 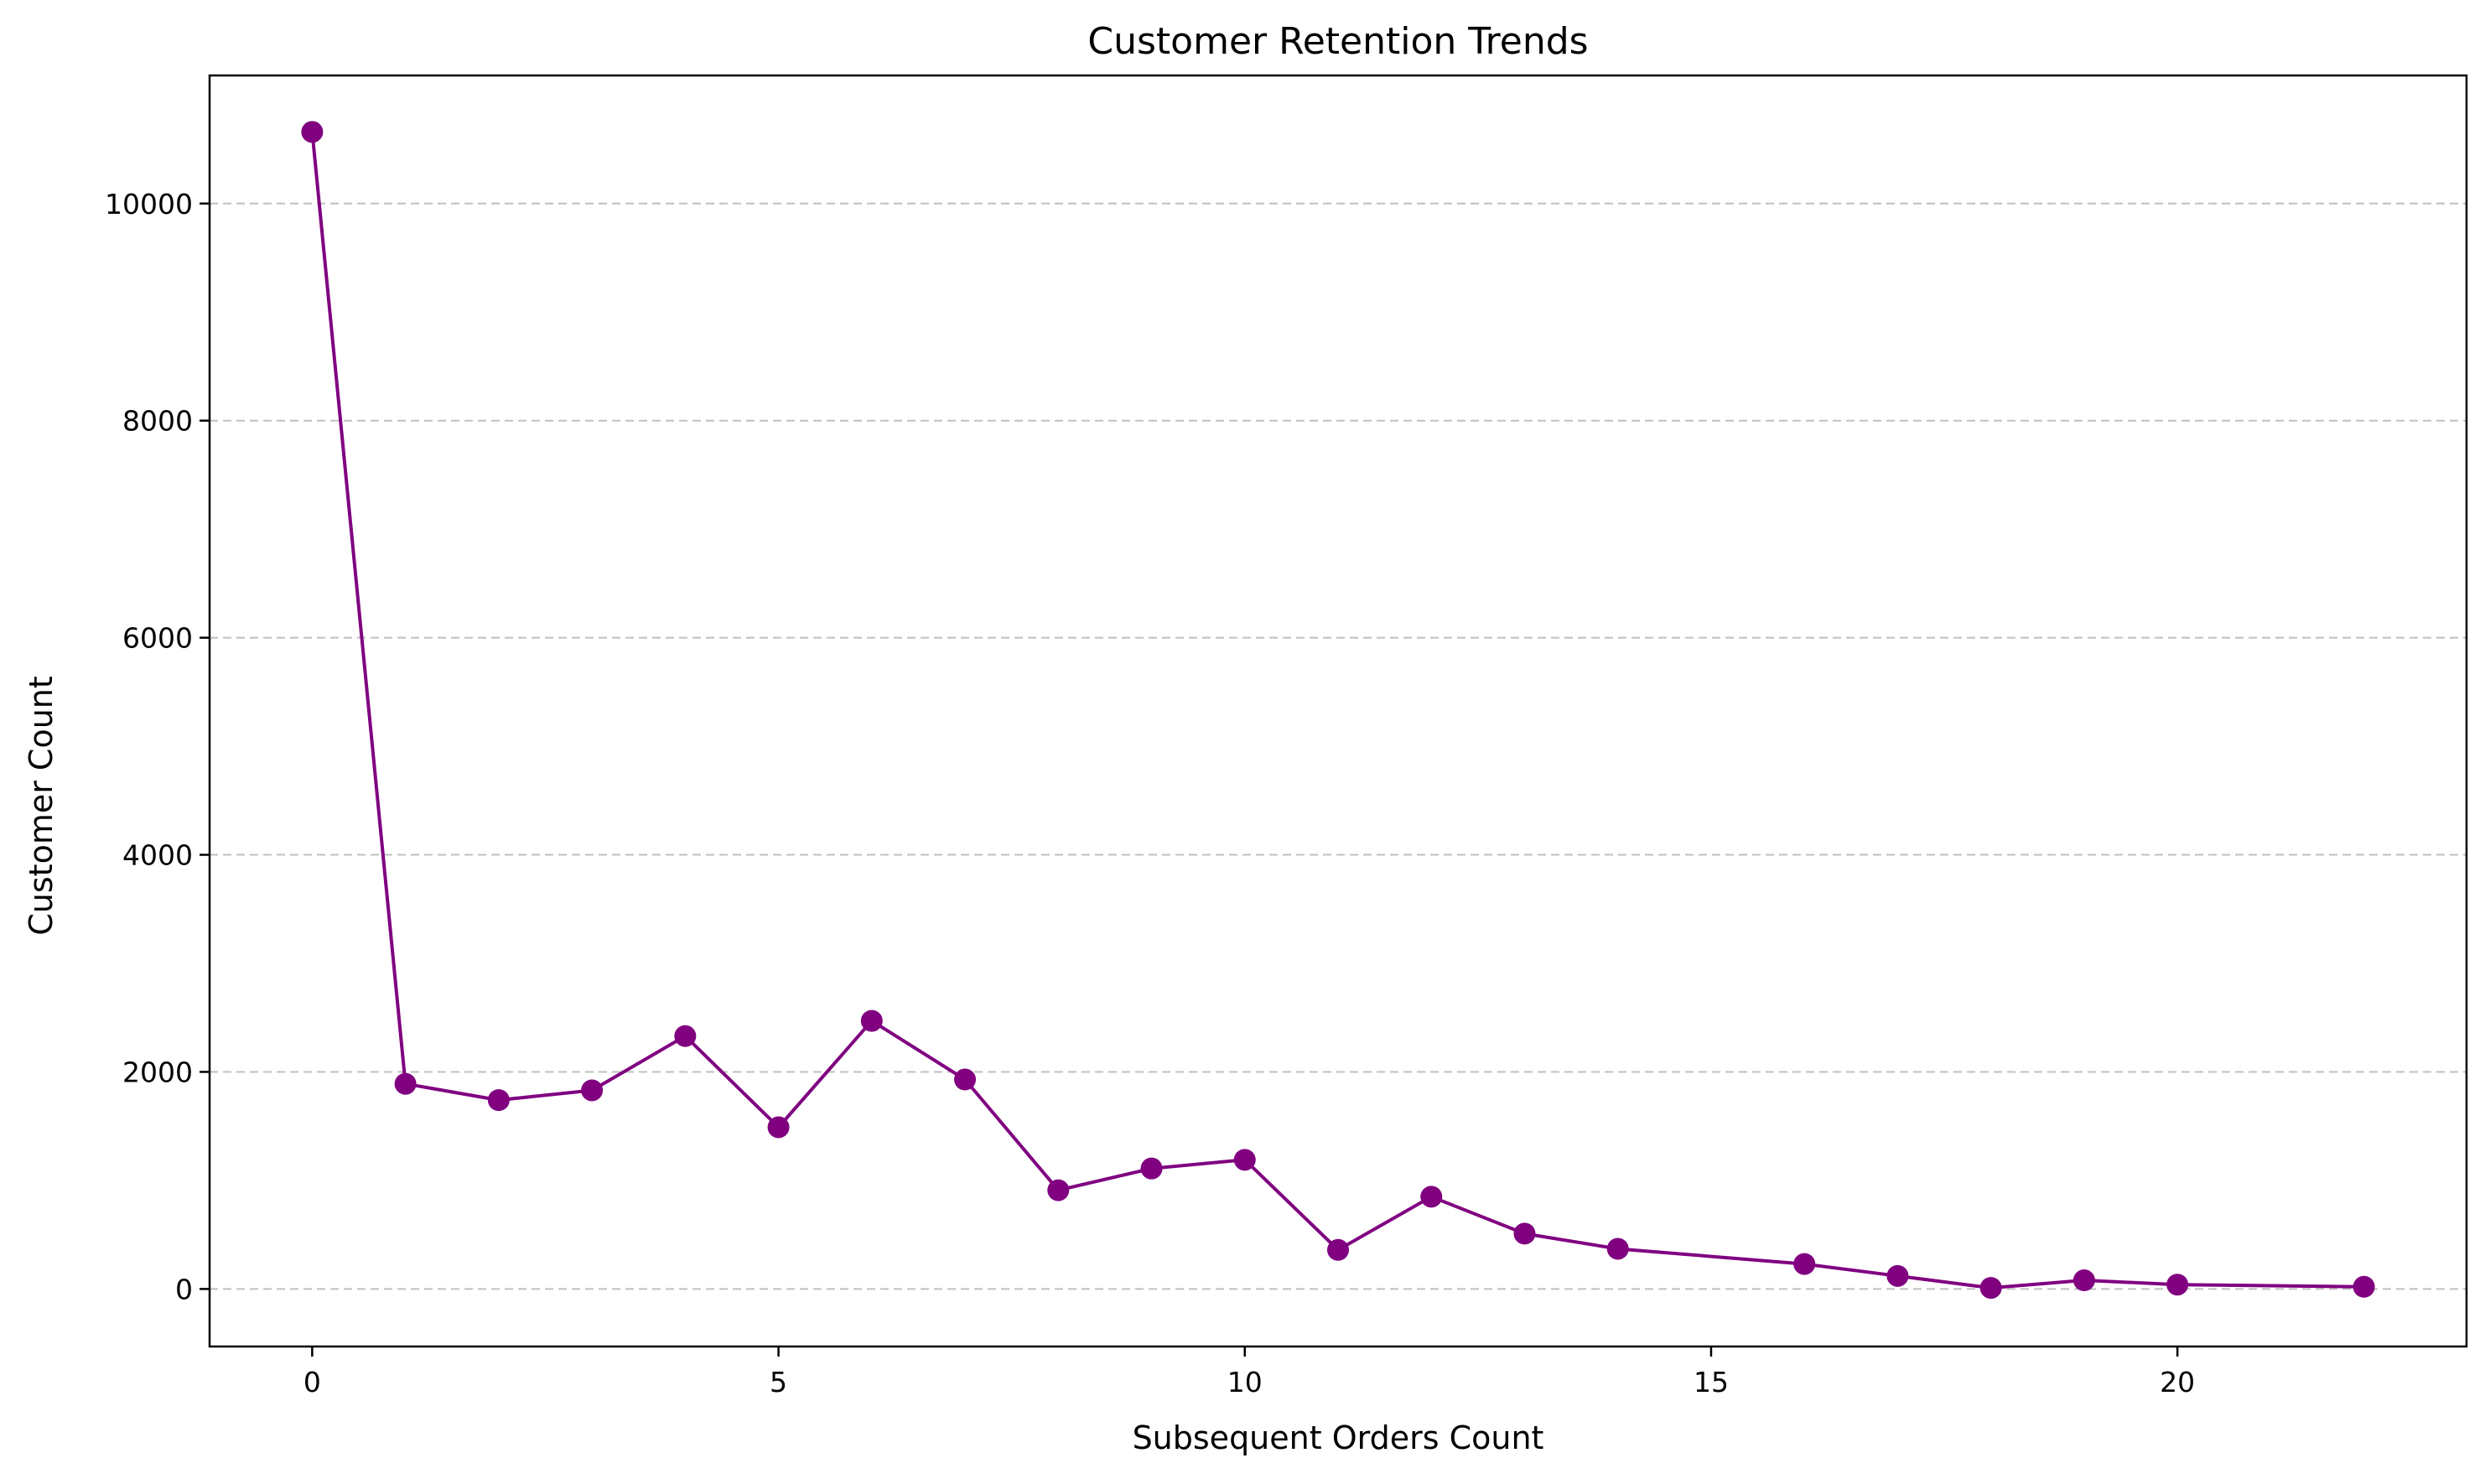 I want to click on x-tick-label: 20, so click(x=2177, y=1382).